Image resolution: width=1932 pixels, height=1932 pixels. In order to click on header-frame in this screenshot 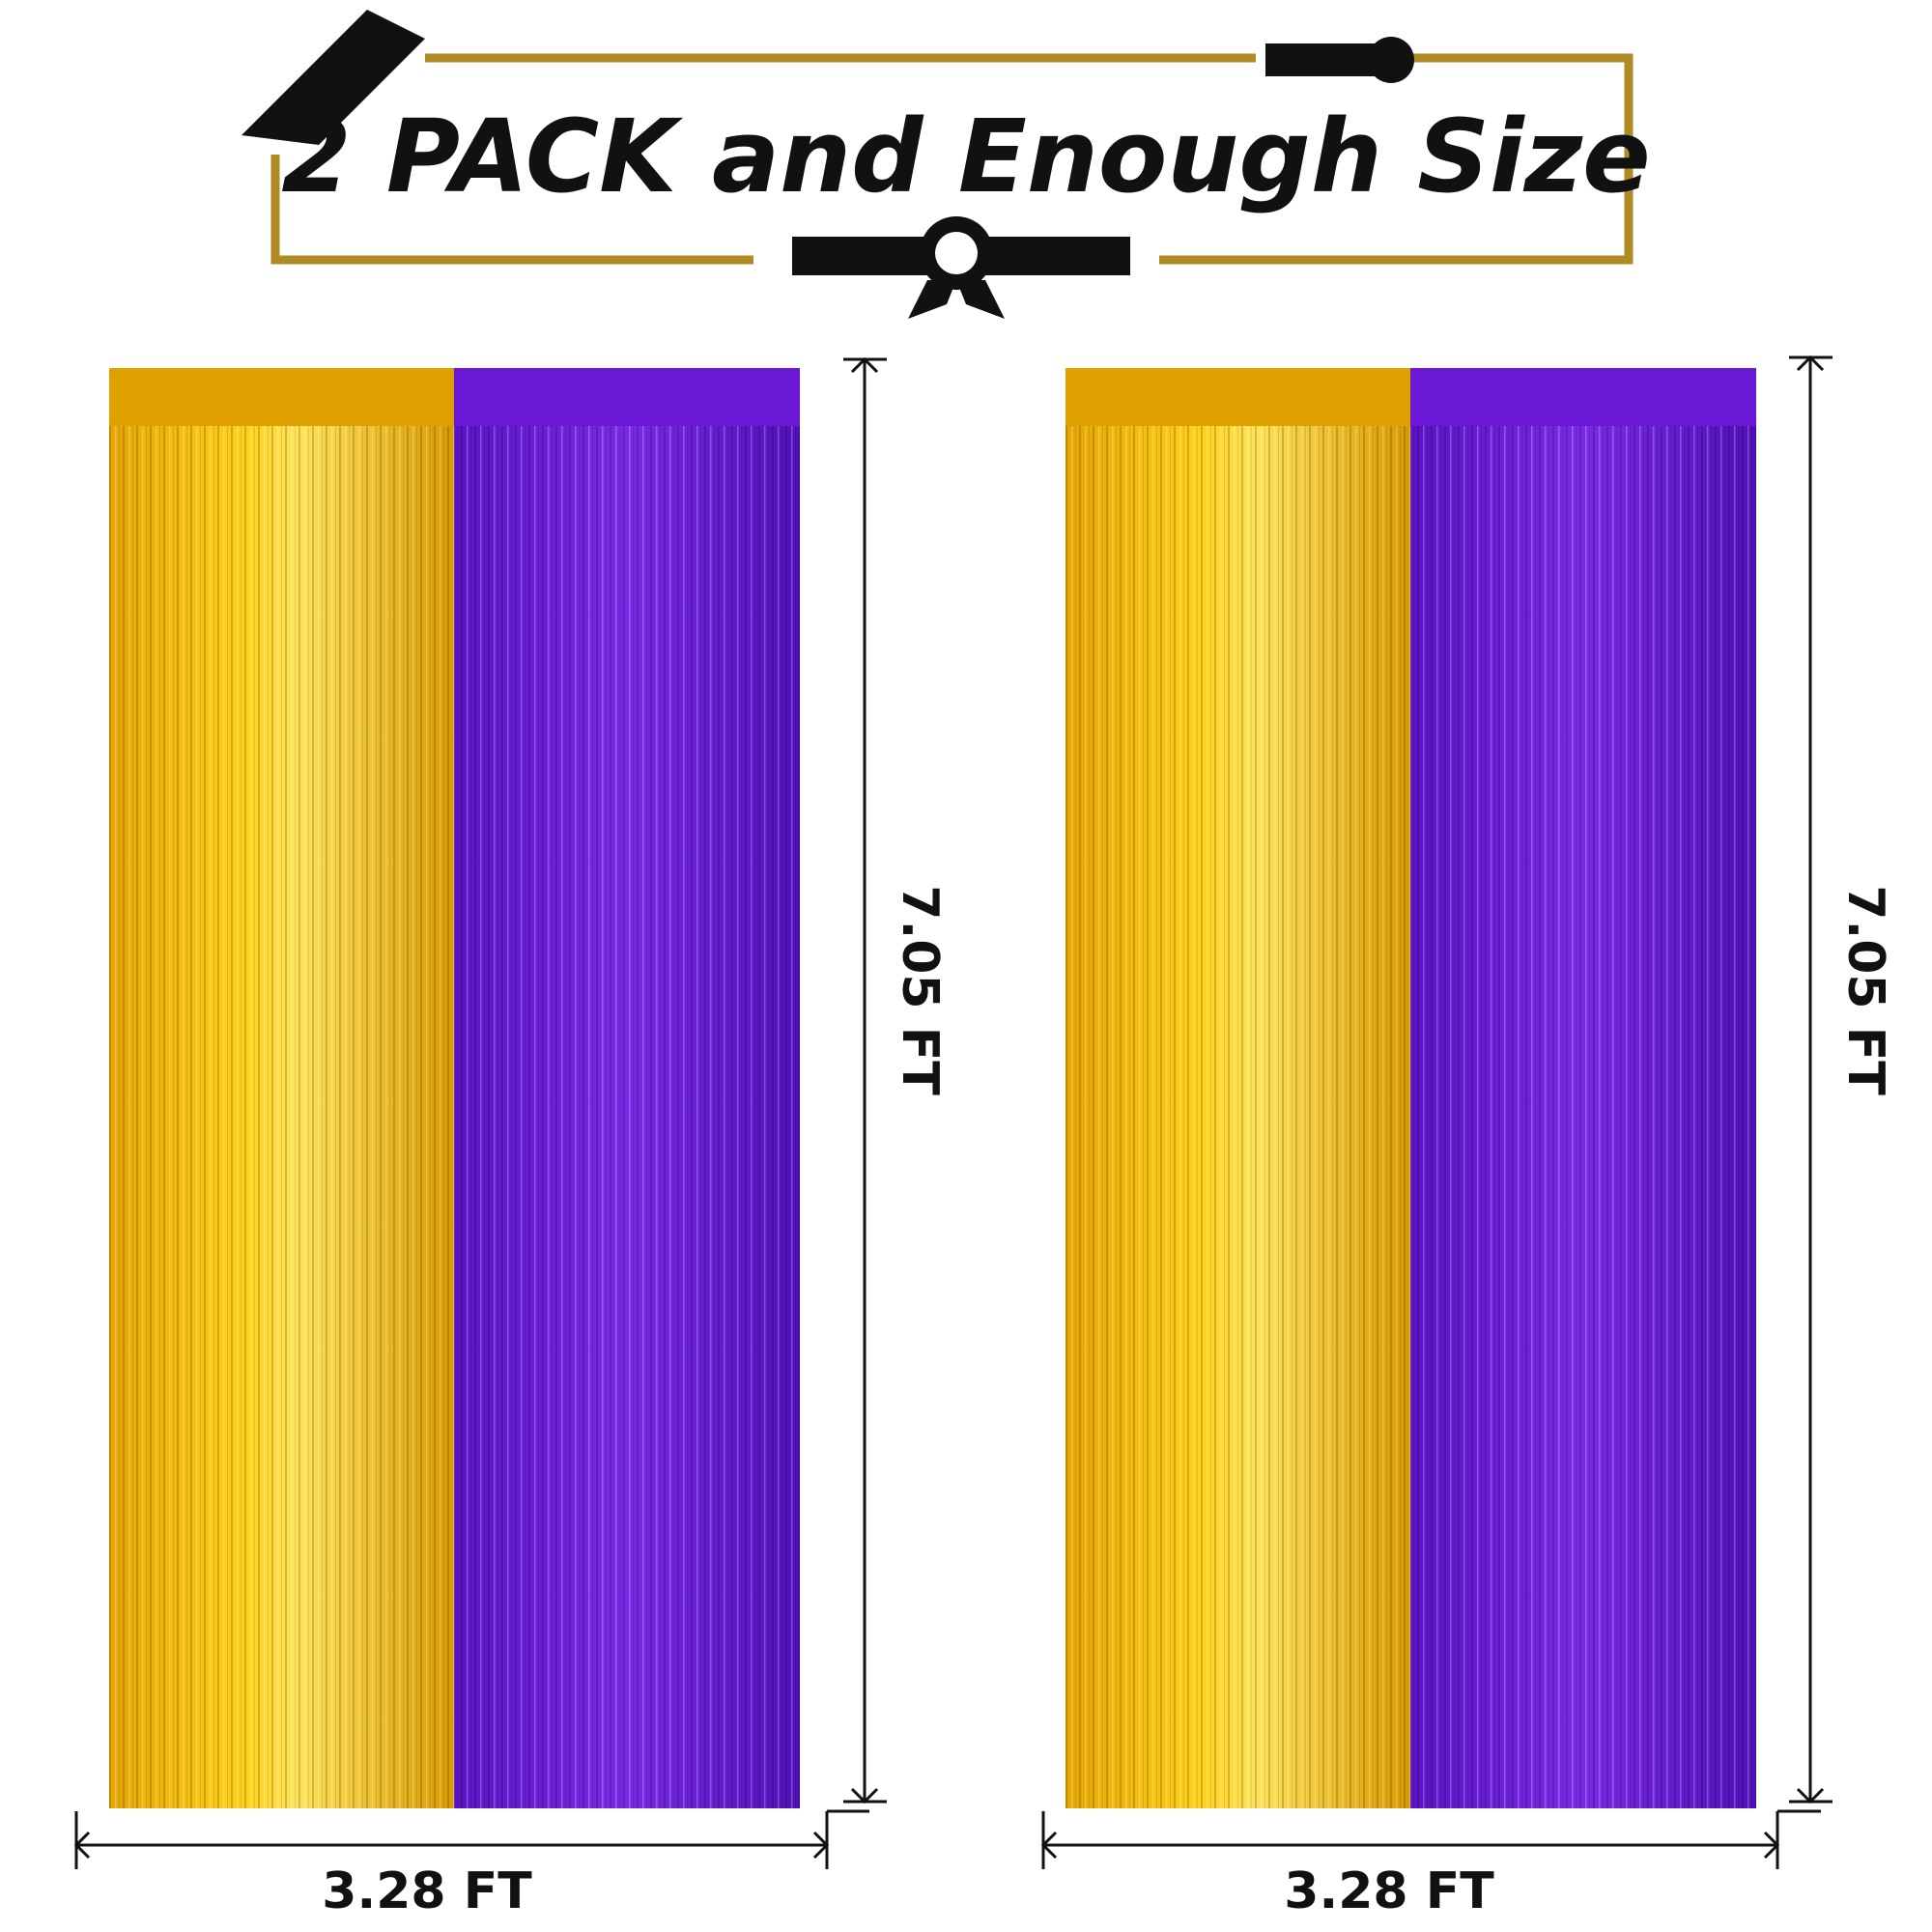, I will do `click(938, 164)`.